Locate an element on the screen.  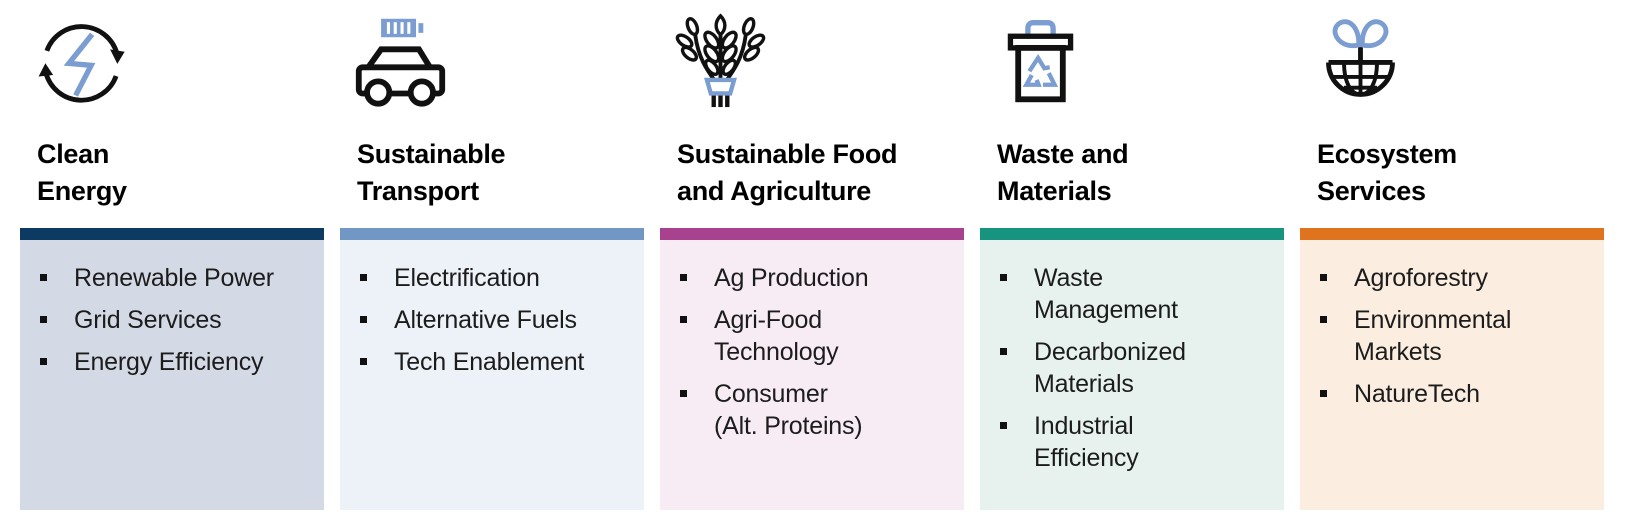
title-line: Clean is located at coordinates (73, 154).